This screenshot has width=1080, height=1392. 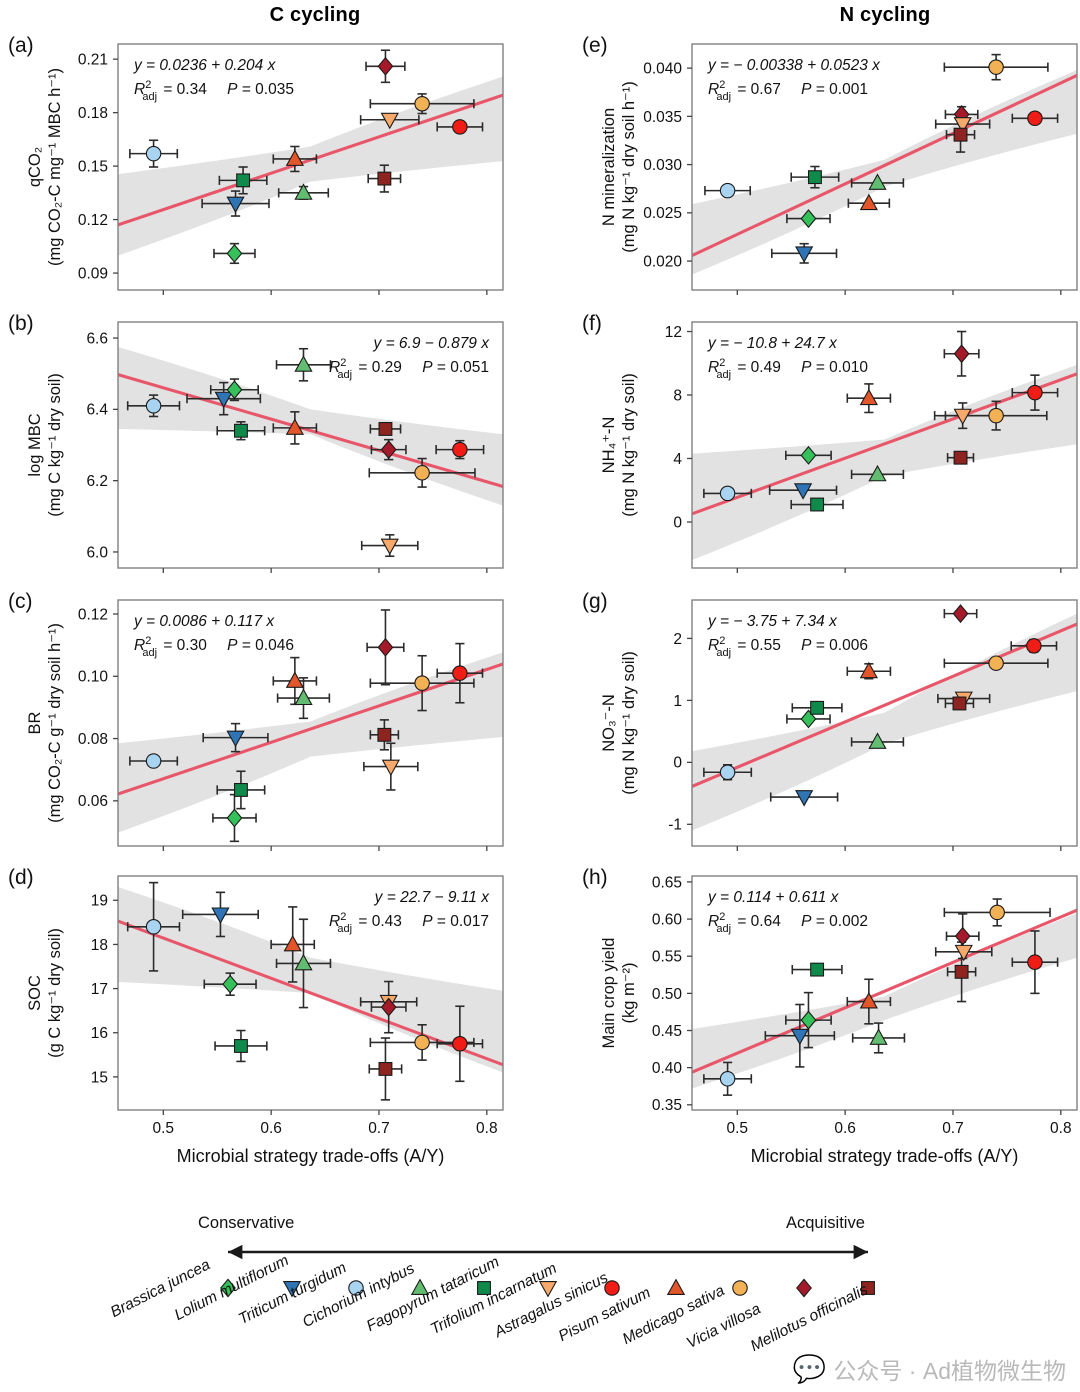 I want to click on regression-equation: y = 0.114 + 0.611 x, so click(x=773, y=897).